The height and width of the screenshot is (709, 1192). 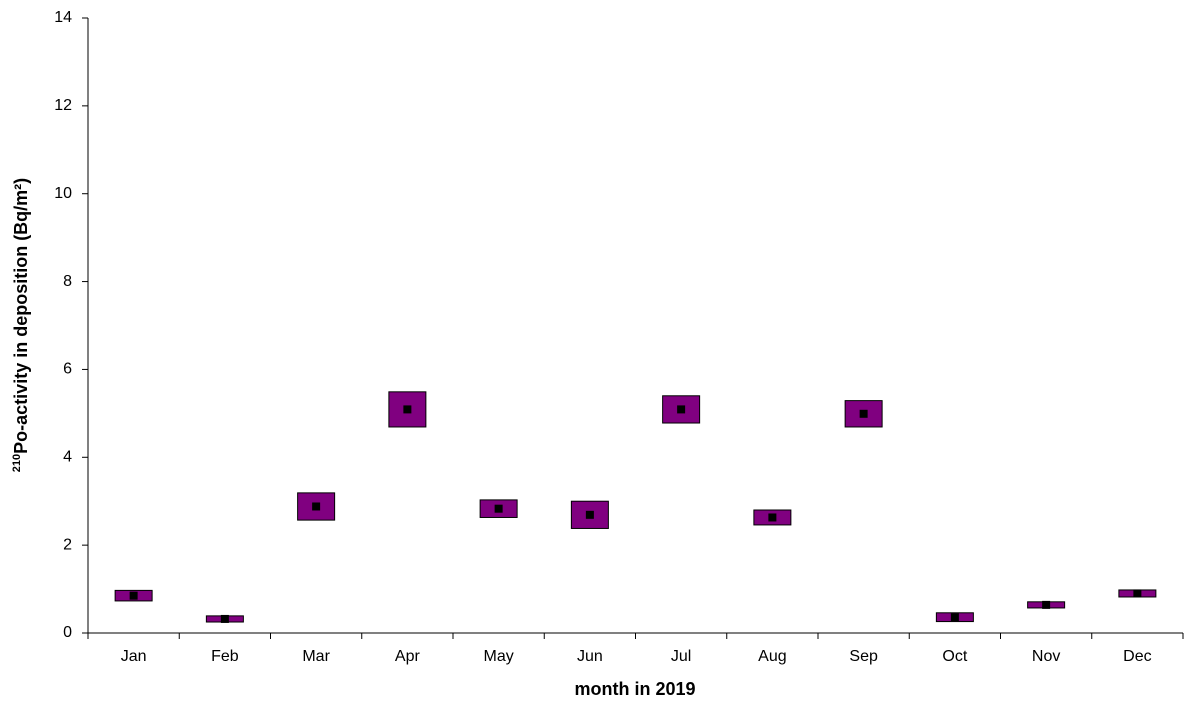 I want to click on y-tick-label: 8, so click(x=67, y=281).